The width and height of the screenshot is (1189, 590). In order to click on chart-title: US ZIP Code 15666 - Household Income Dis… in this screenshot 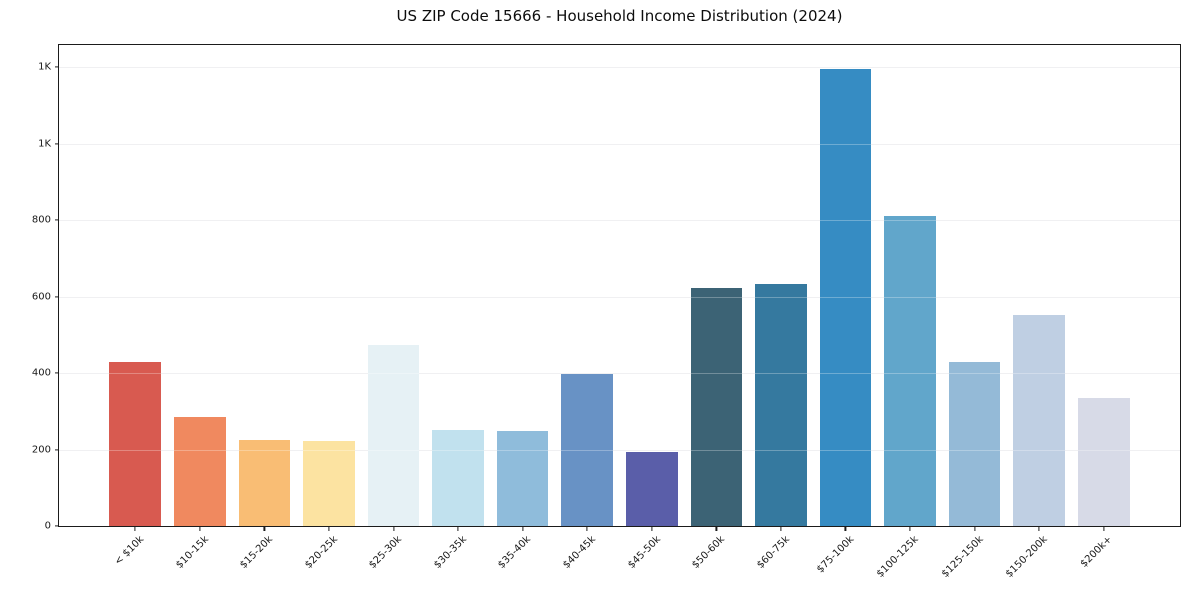, I will do `click(619, 16)`.